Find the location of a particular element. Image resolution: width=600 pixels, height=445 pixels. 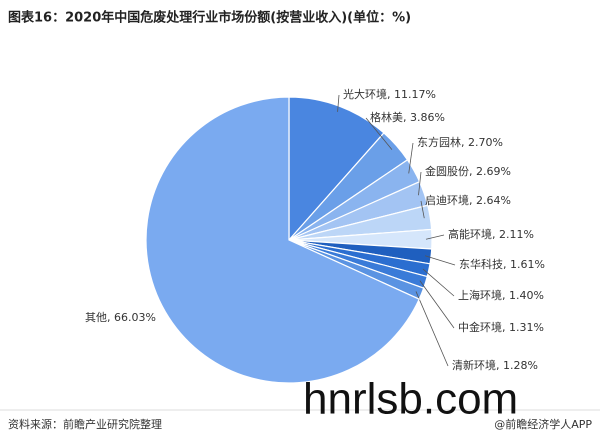

data-label: 东华科技, 1.61% is located at coordinates (502, 264).